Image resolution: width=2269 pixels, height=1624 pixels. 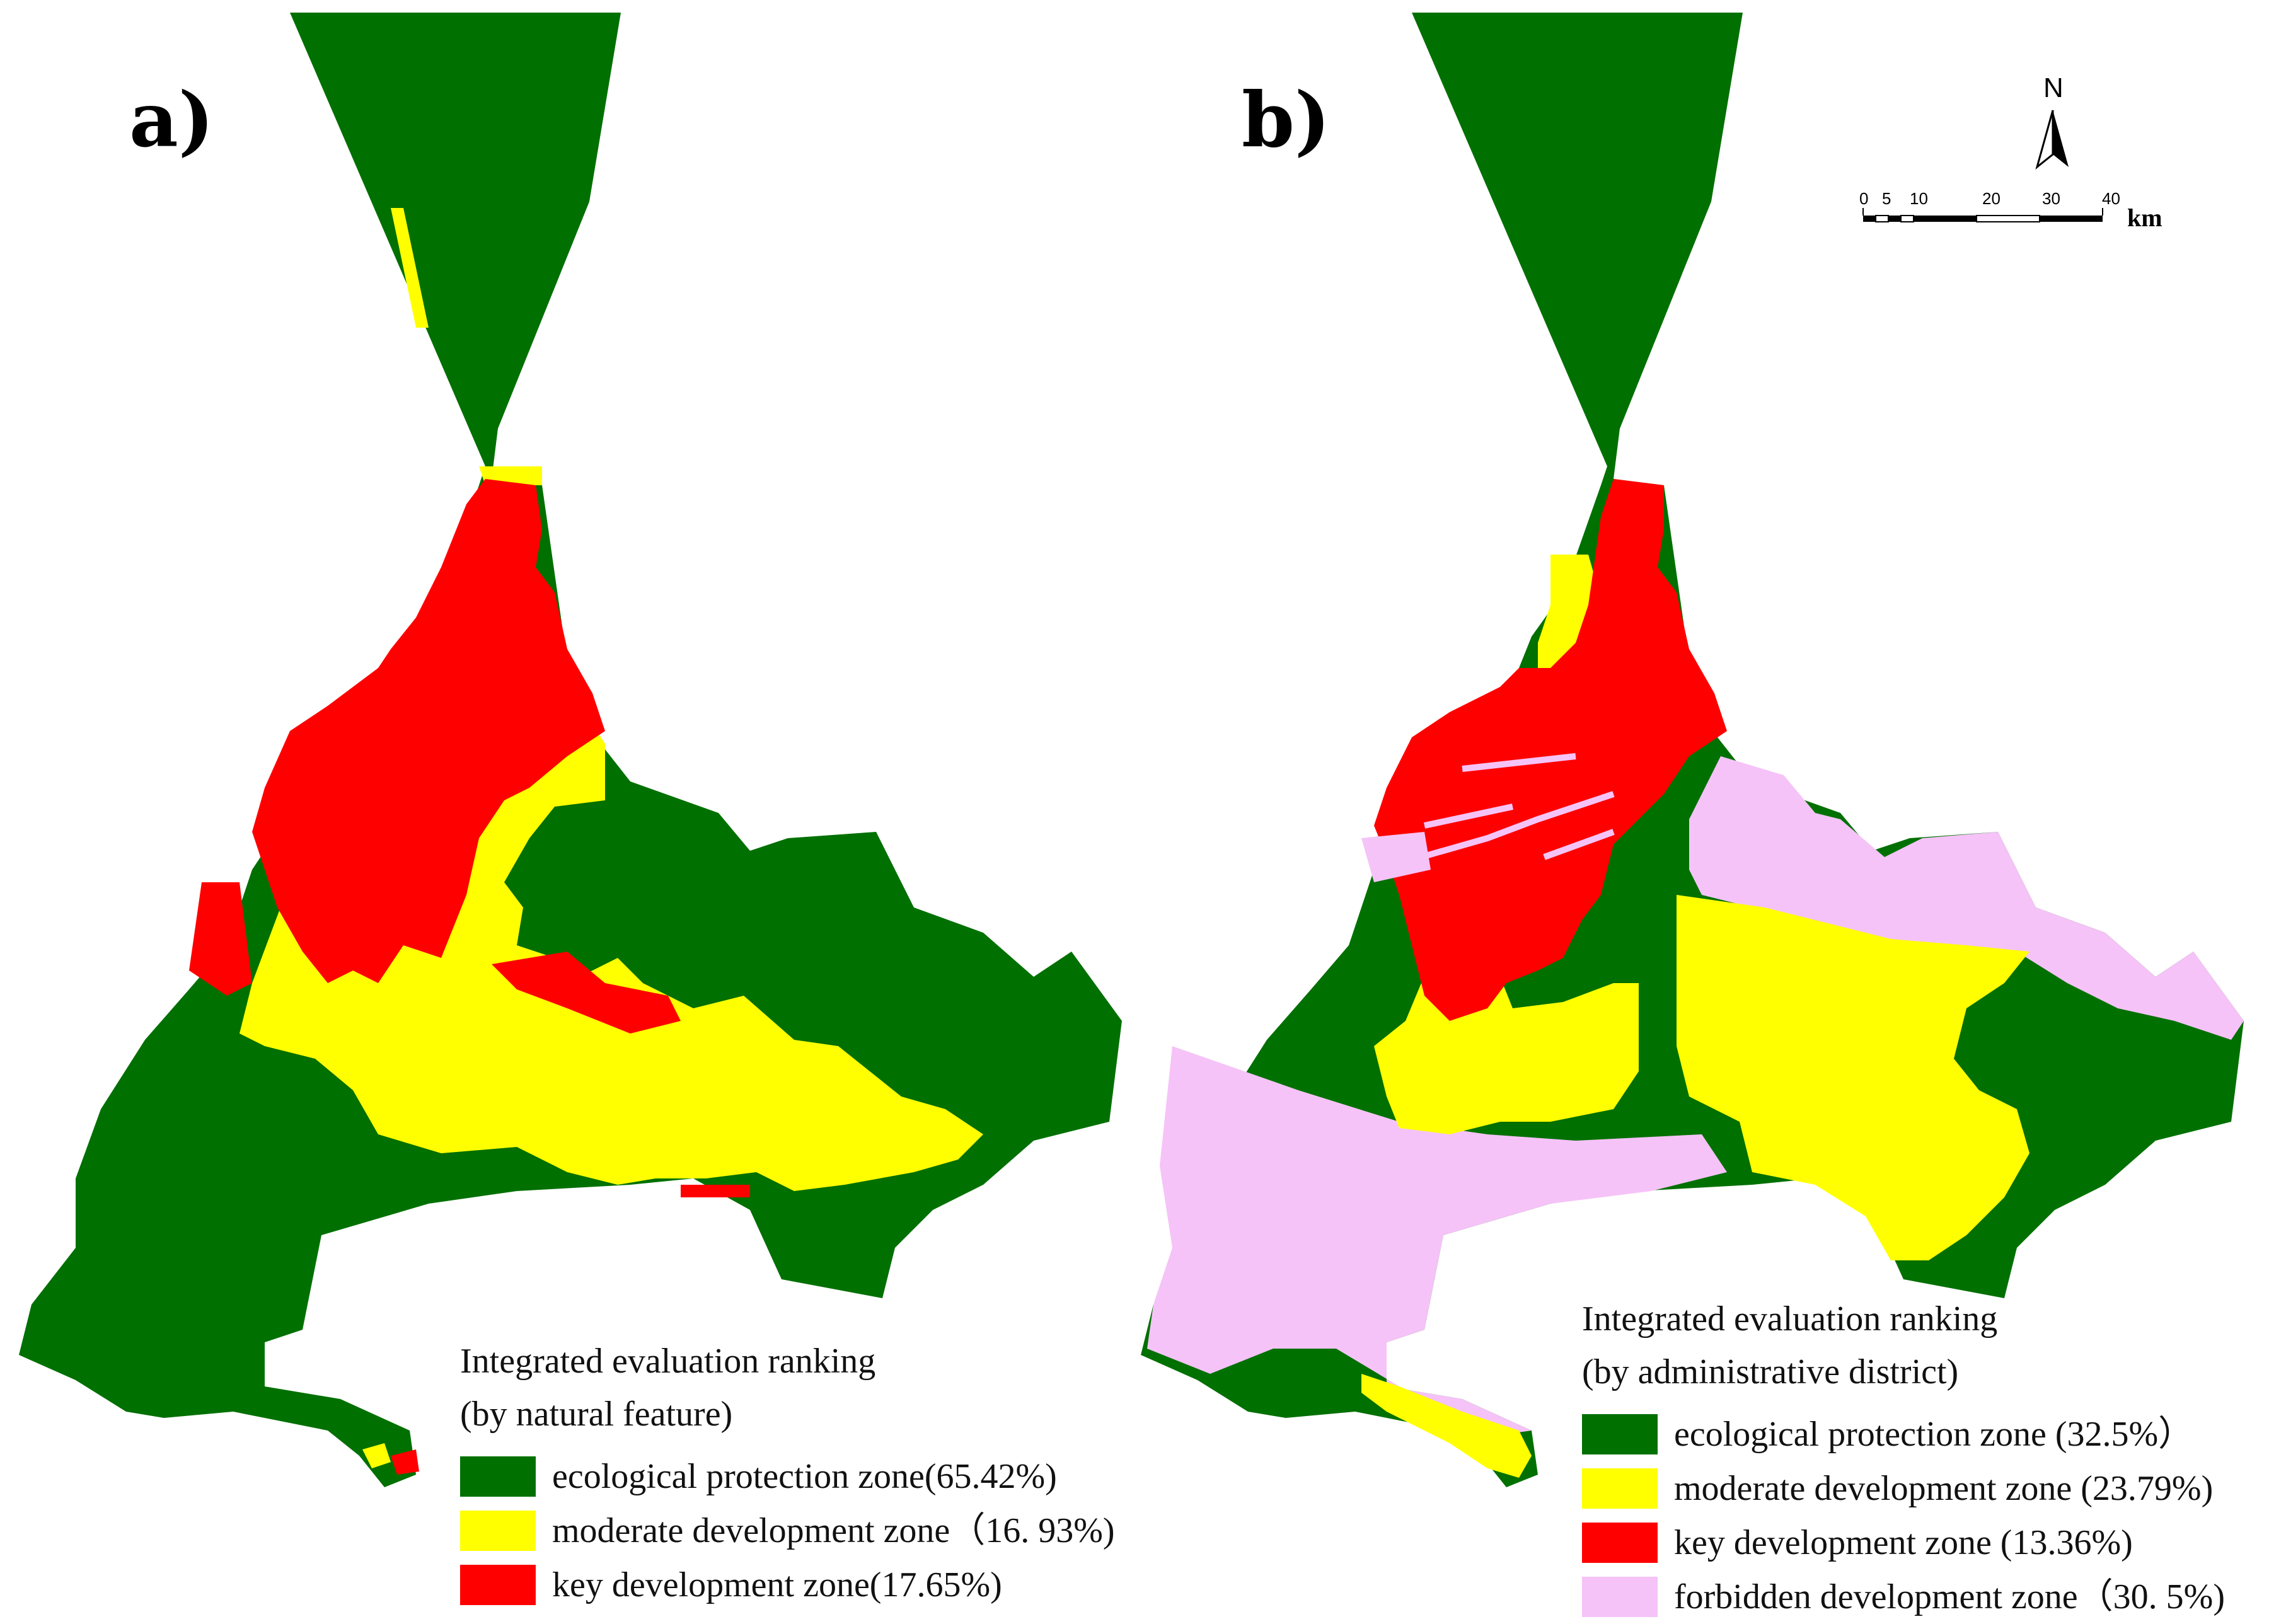 What do you see at coordinates (1396, 857) in the screenshot?
I see `pink-patch-b` at bounding box center [1396, 857].